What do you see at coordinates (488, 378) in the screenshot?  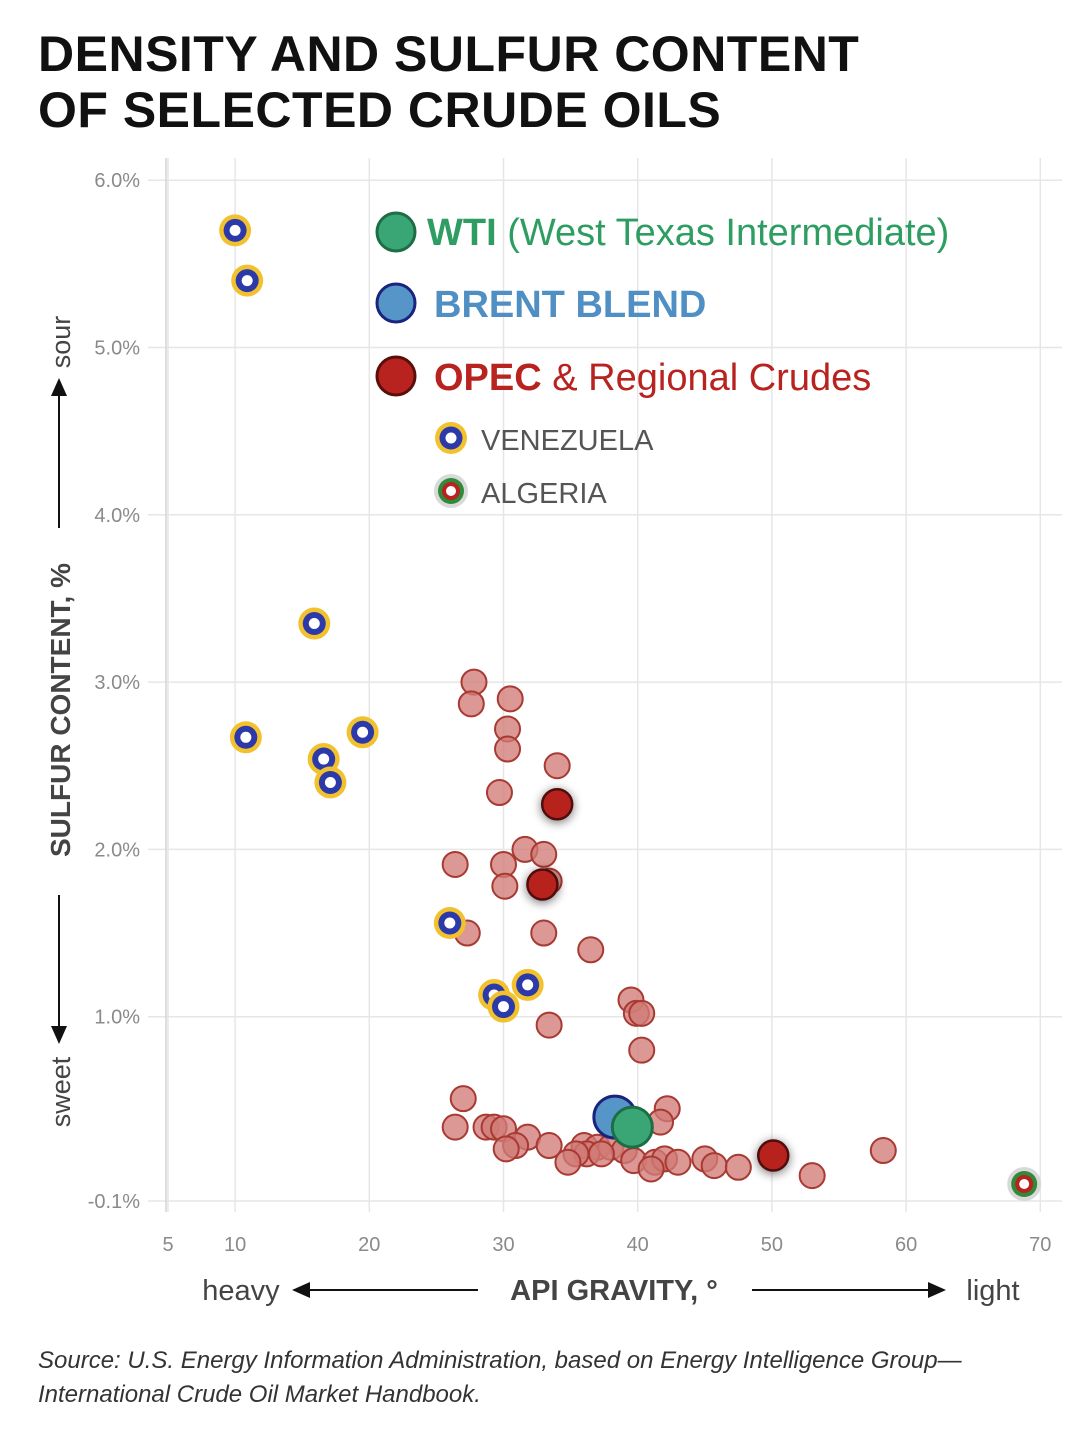 I see `legend-opec-bold: OPEC` at bounding box center [488, 378].